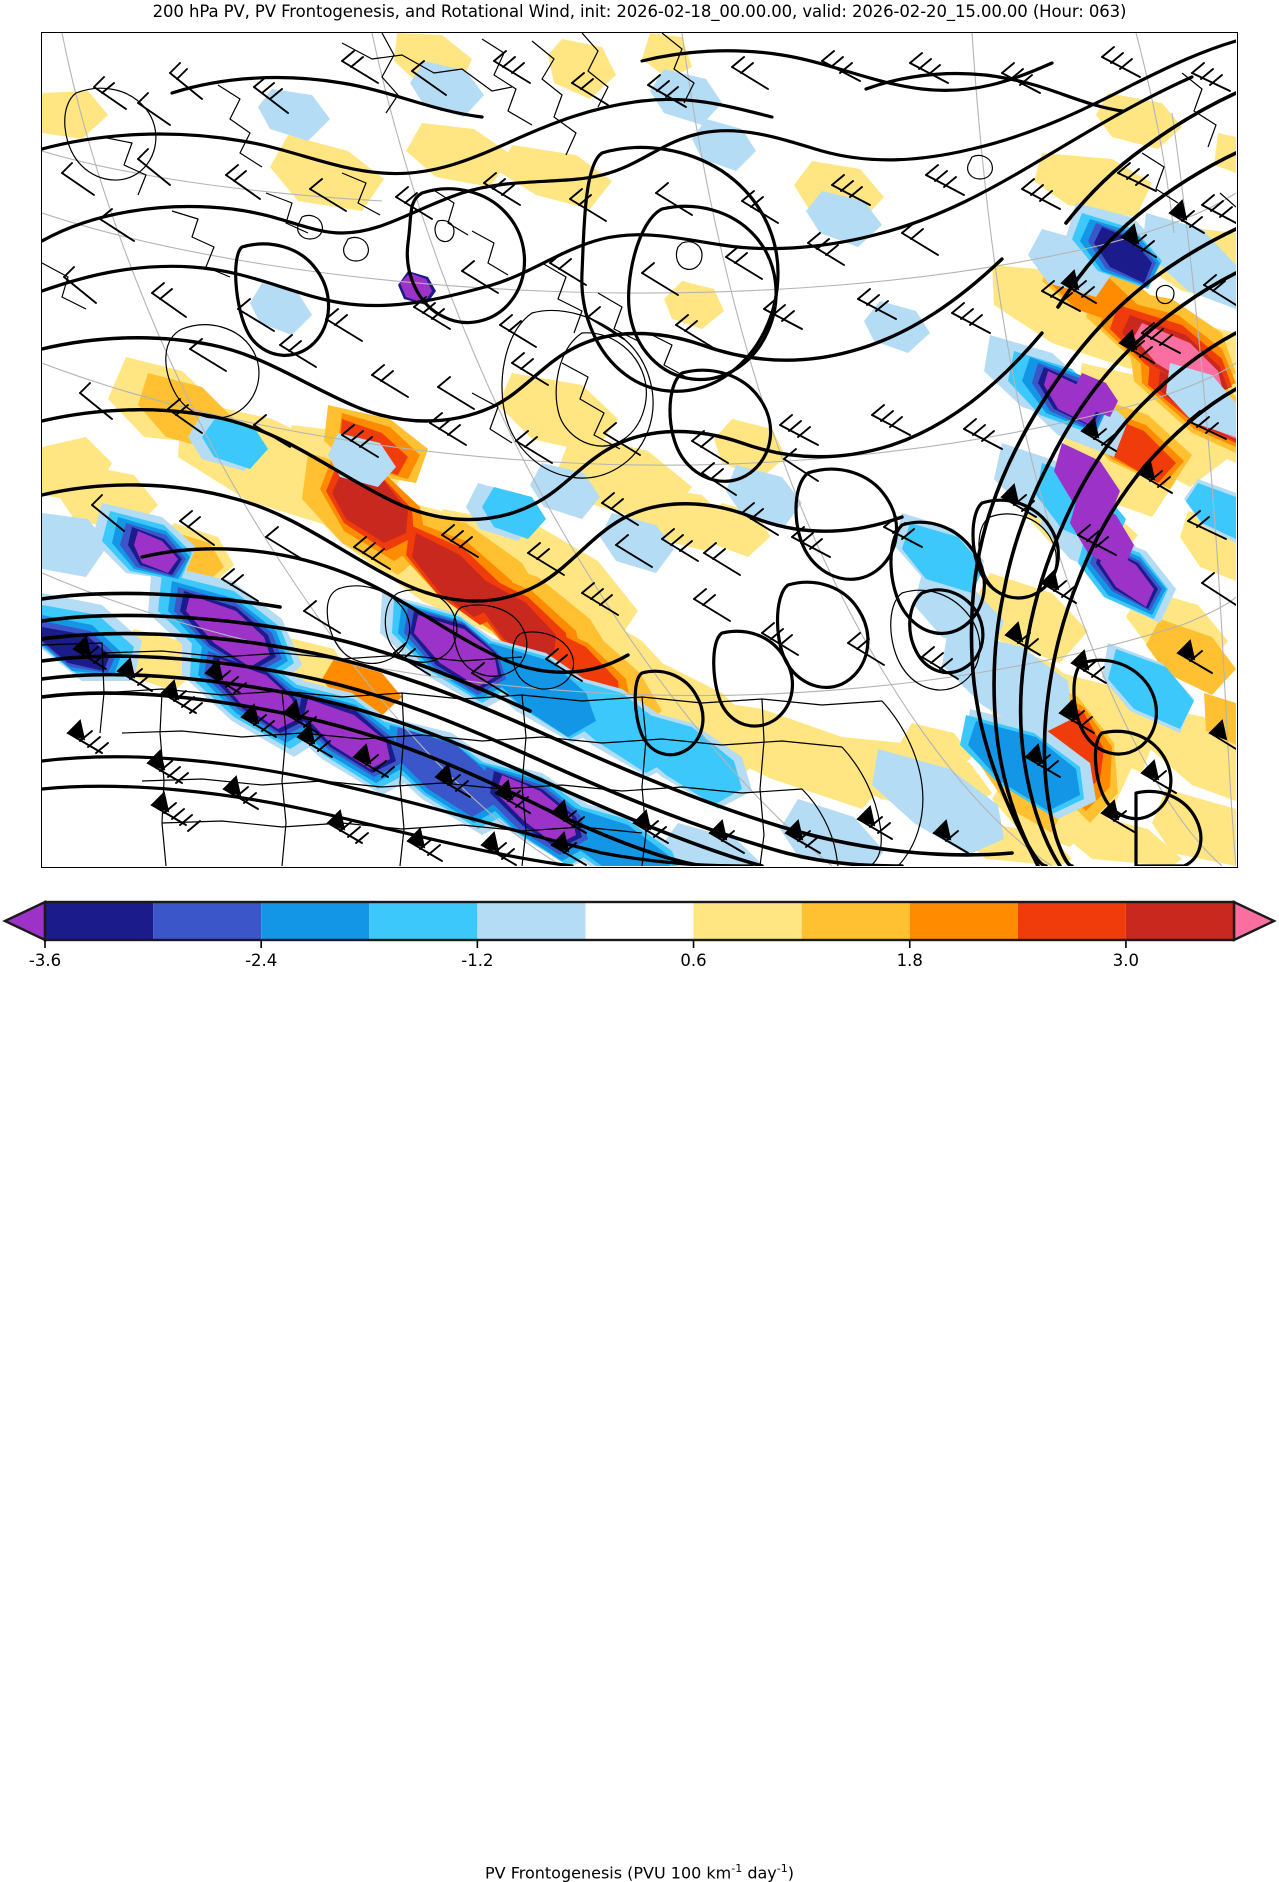 The image size is (1279, 1882). What do you see at coordinates (693, 958) in the screenshot?
I see `cb-tick-3: 0.6` at bounding box center [693, 958].